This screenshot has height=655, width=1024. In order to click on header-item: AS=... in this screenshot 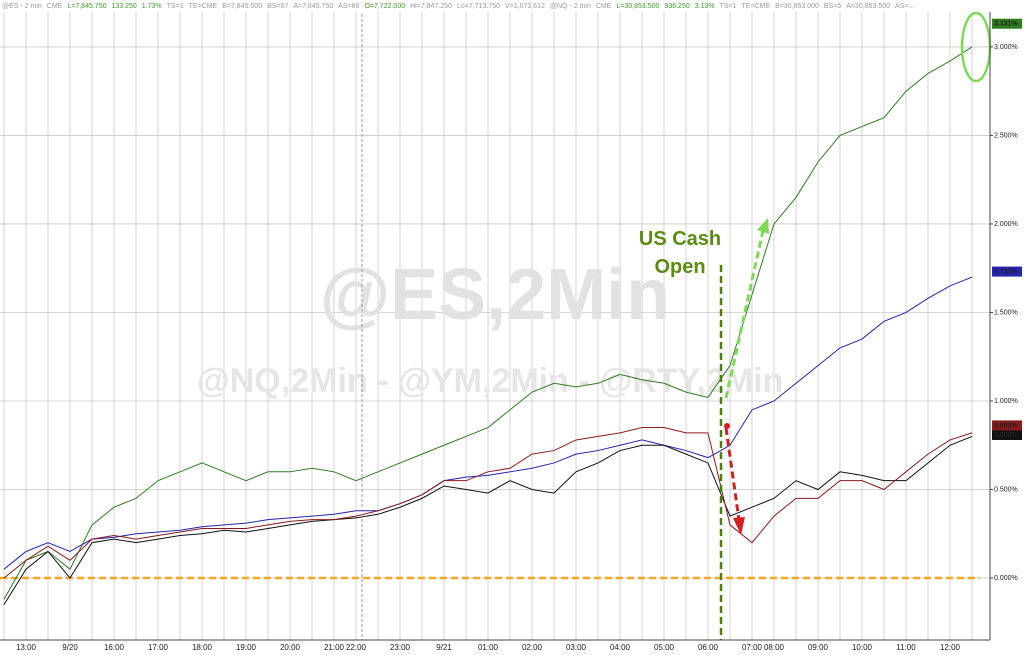, I will do `click(904, 6)`.